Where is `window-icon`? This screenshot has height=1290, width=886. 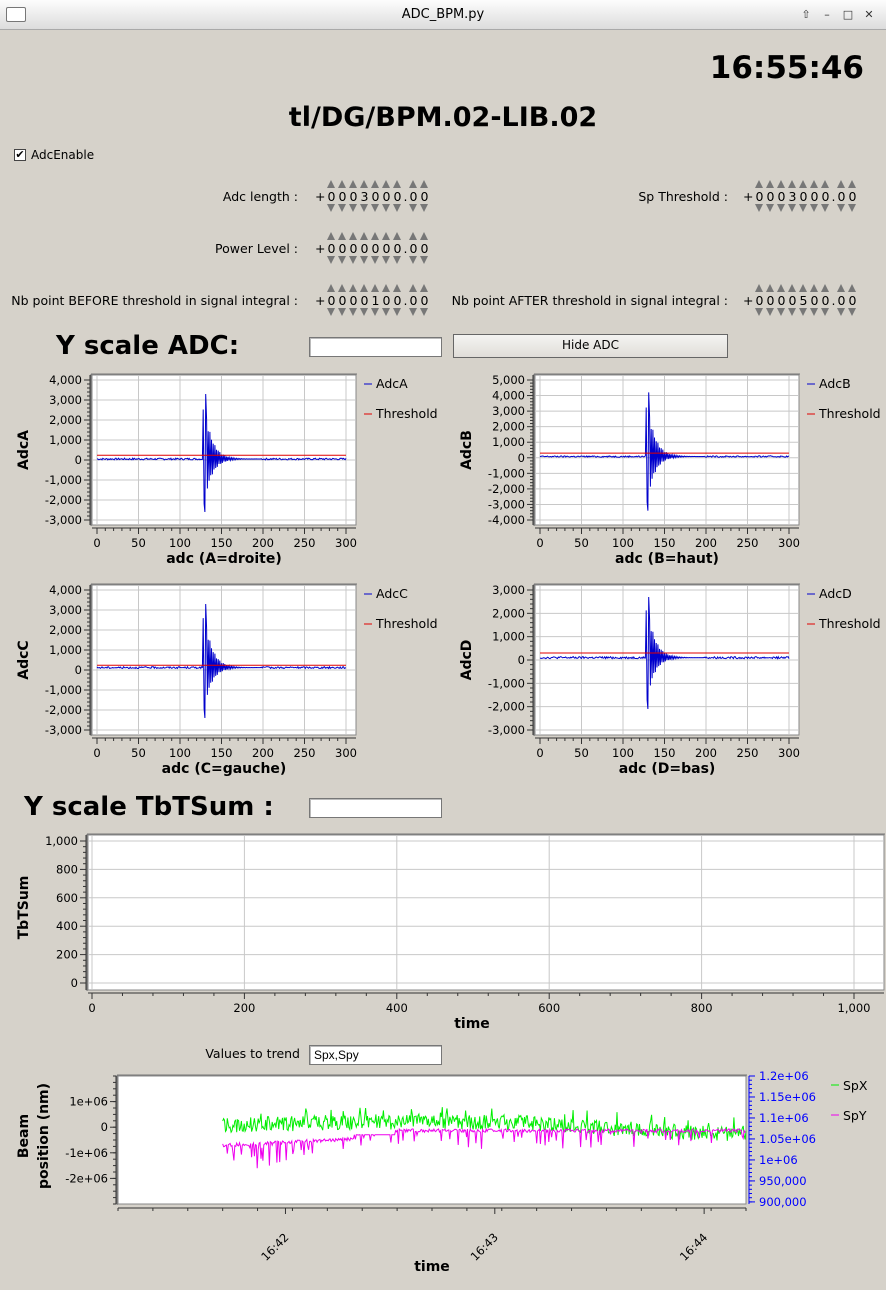 window-icon is located at coordinates (16, 14).